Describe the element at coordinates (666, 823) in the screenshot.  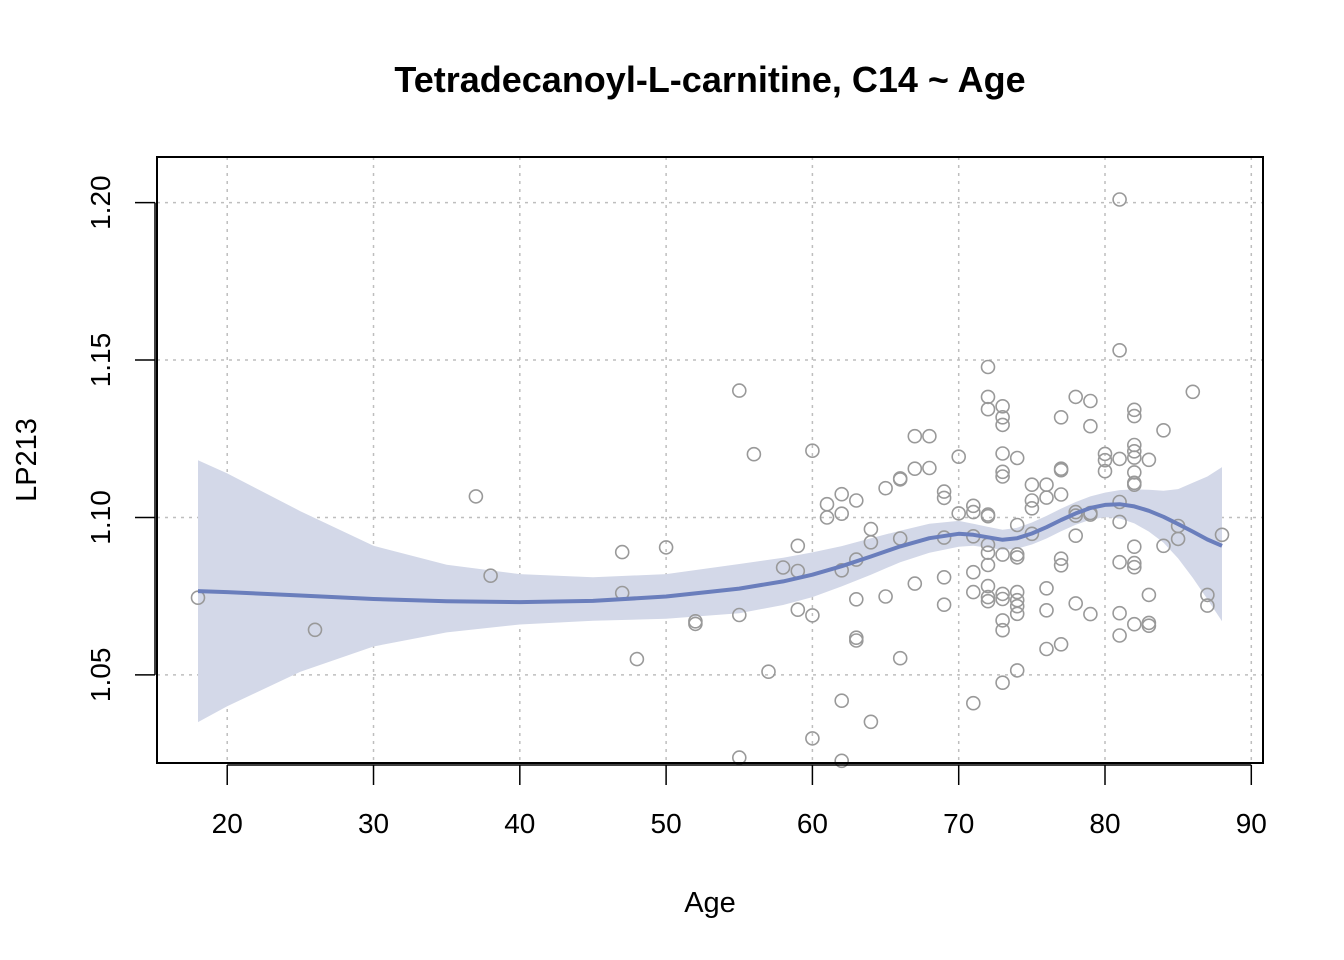
I see `x-tick-label: 50` at that location.